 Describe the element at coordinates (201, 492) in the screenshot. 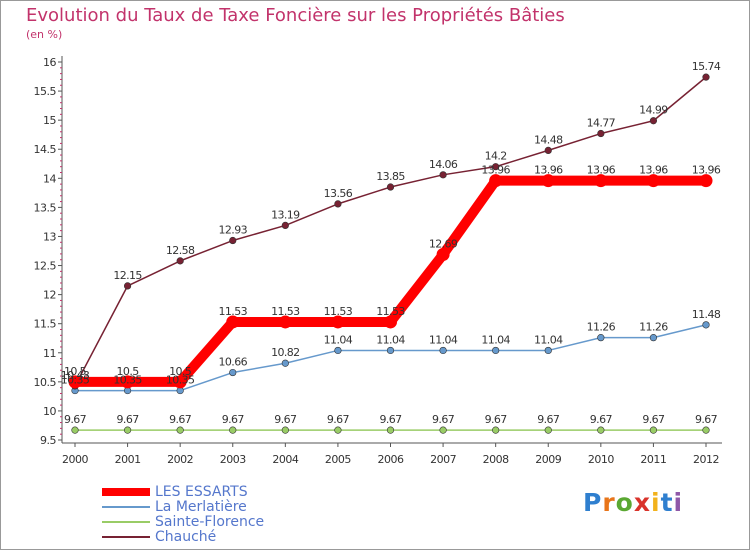

I see `legend-label-les-essarts: LES ESSARTS` at that location.